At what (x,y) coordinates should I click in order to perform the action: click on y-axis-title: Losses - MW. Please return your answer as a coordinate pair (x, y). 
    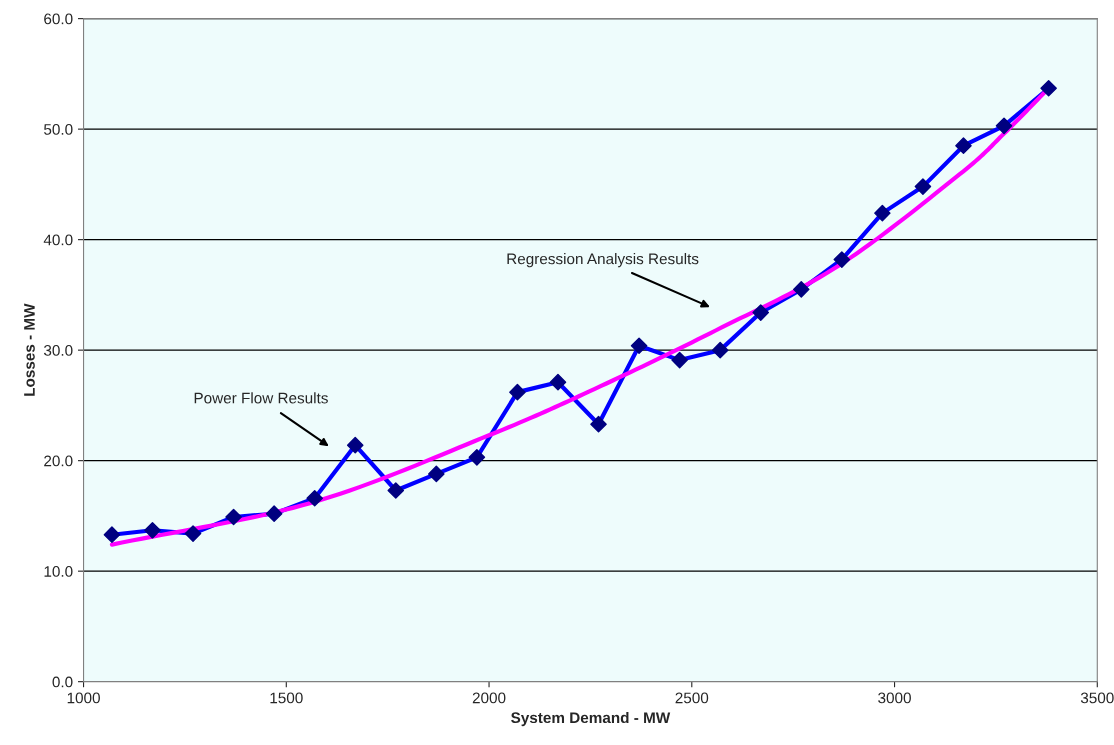
    Looking at the image, I should click on (29, 349).